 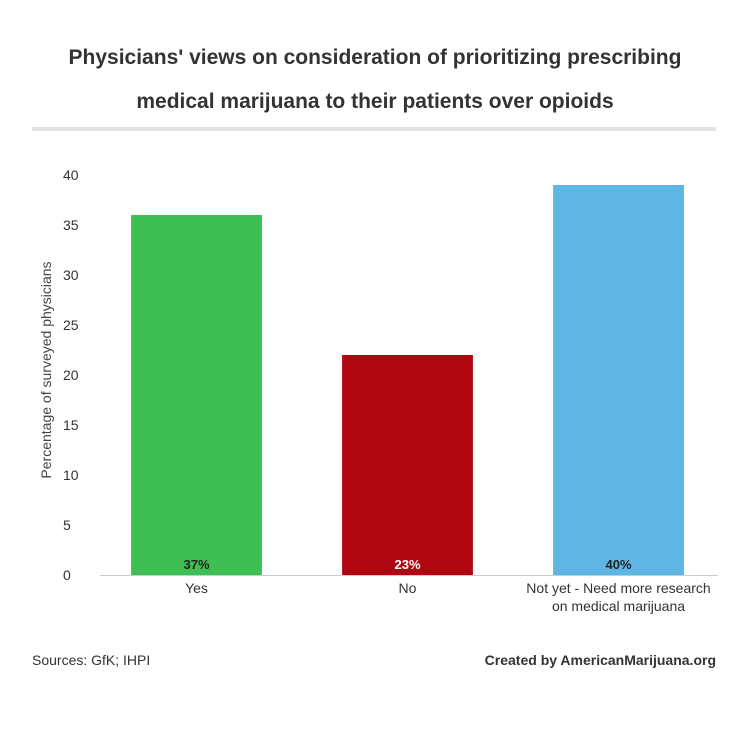 What do you see at coordinates (71, 475) in the screenshot?
I see `y-tick-label: 10` at bounding box center [71, 475].